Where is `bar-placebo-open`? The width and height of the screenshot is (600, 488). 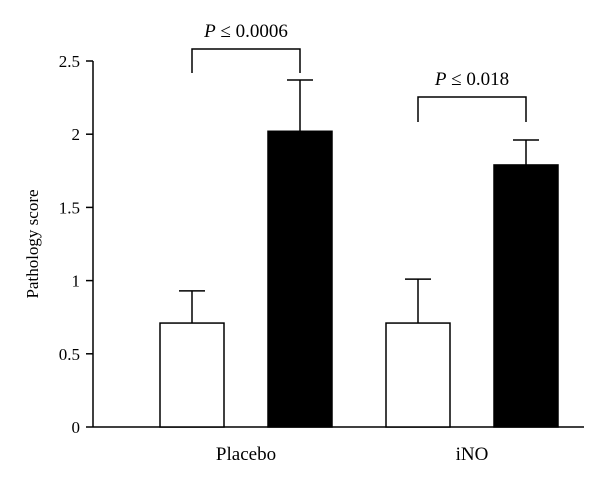 bar-placebo-open is located at coordinates (192, 375).